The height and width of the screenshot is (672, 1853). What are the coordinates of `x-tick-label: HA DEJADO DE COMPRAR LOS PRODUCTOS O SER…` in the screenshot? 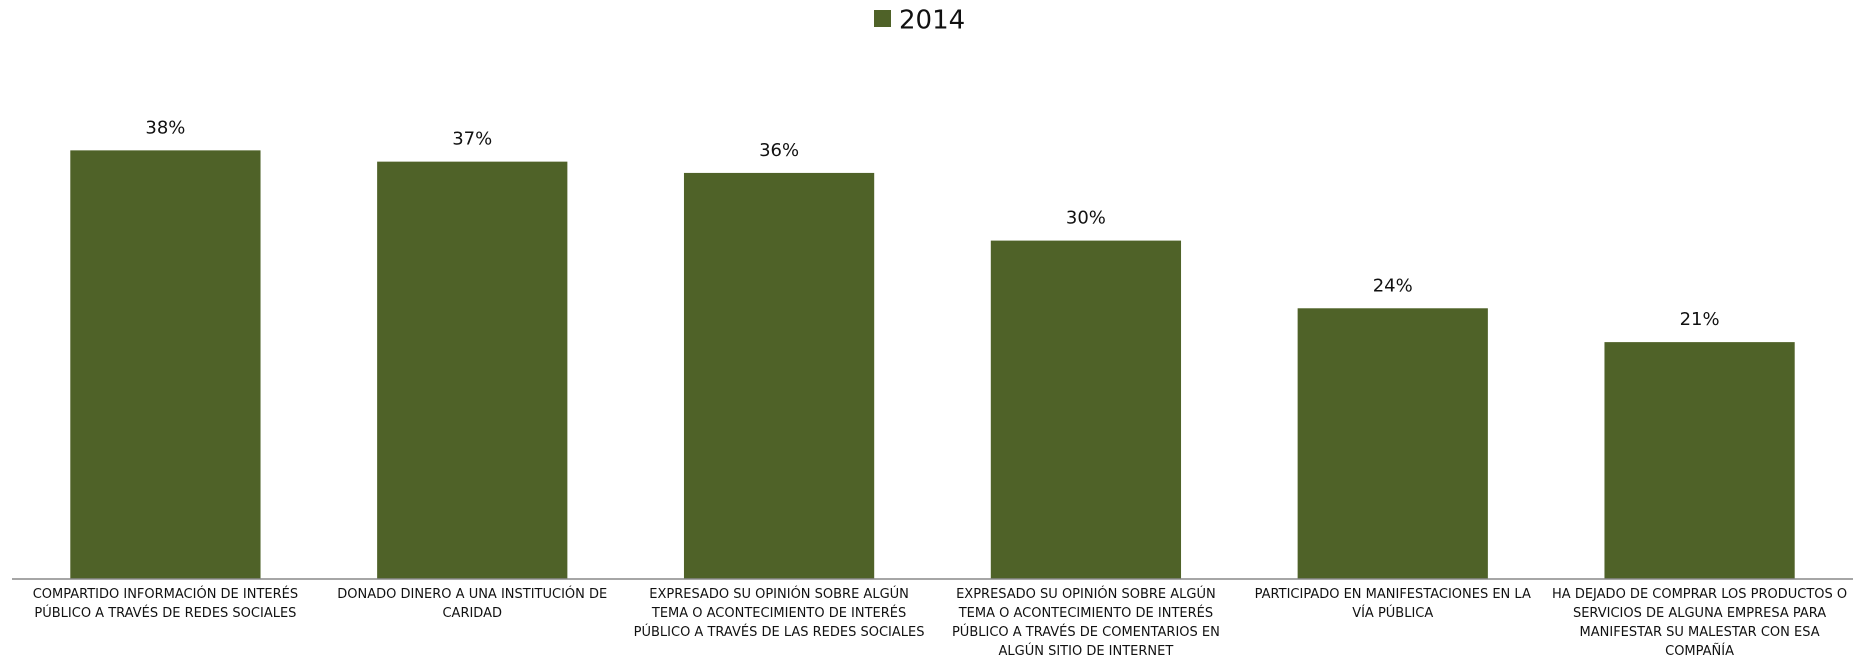 It's located at (1700, 623).